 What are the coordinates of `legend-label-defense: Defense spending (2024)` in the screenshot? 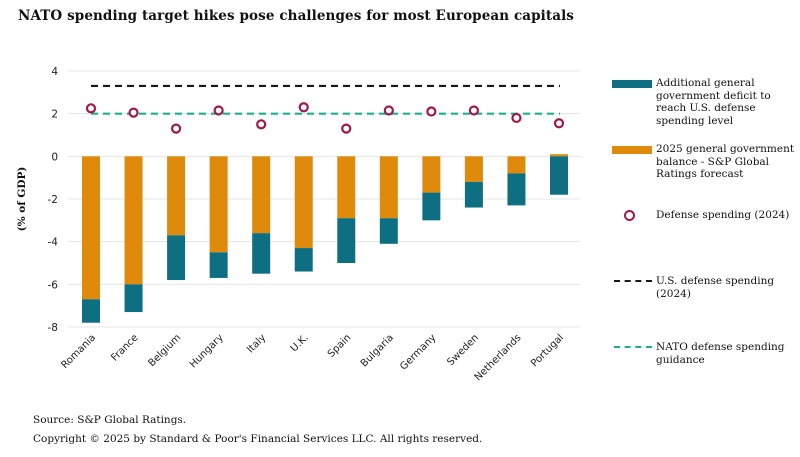 It's located at (723, 215).